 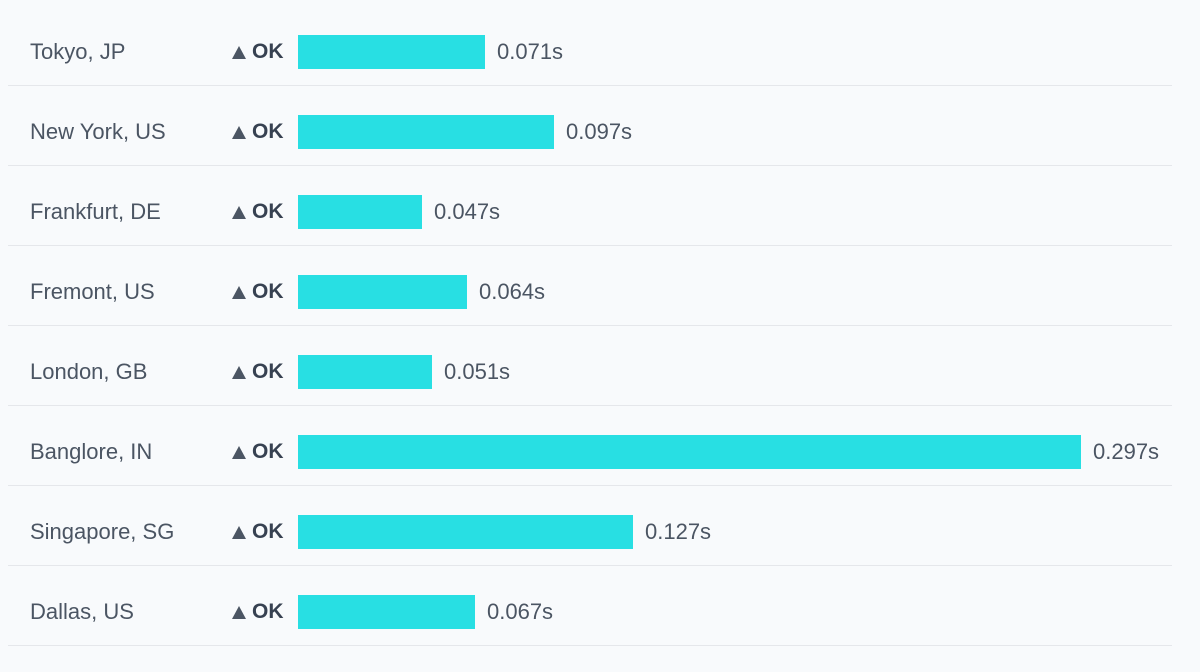 What do you see at coordinates (467, 211) in the screenshot?
I see `latency-value-label: 0.047s` at bounding box center [467, 211].